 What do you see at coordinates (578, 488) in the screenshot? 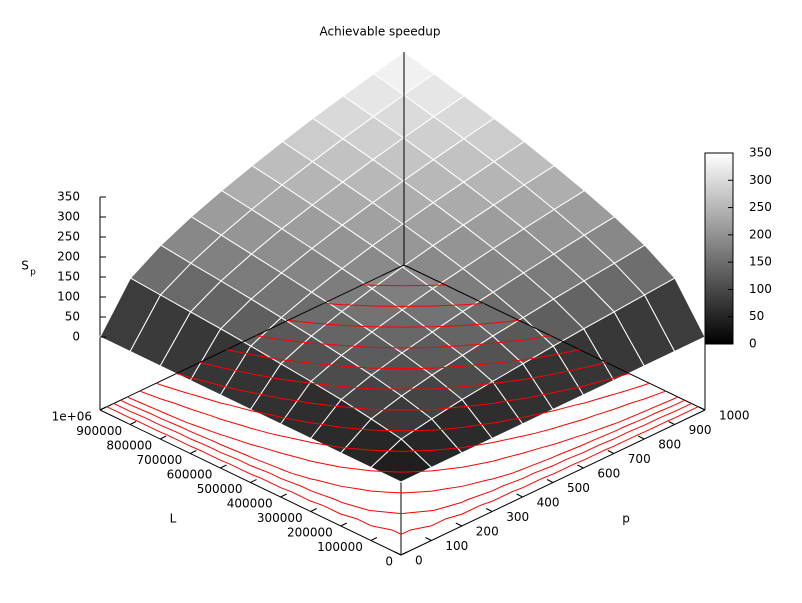
I see `x-tick-label: 500` at bounding box center [578, 488].